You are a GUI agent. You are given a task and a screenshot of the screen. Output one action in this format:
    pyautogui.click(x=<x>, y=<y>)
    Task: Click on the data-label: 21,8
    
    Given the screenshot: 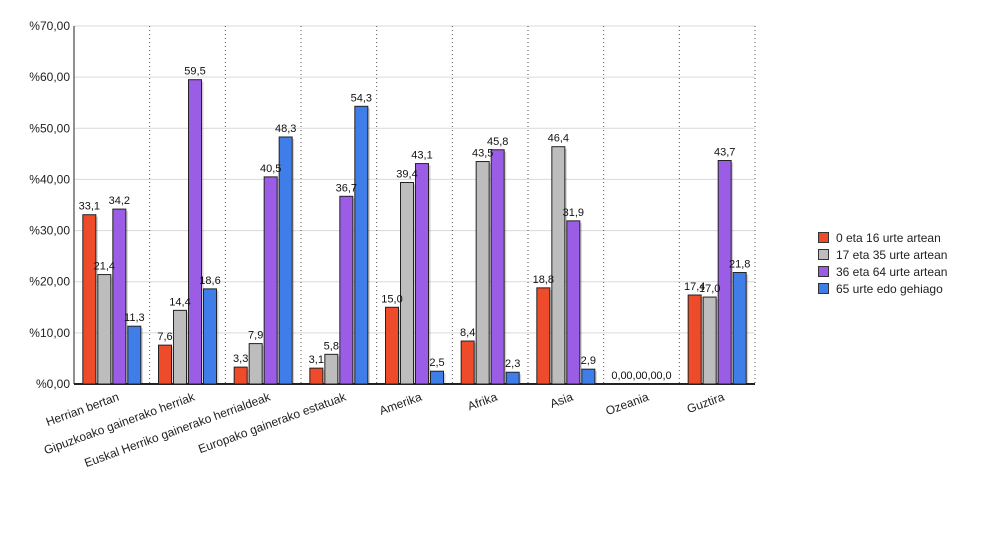 What is the action you would take?
    pyautogui.click(x=739, y=265)
    